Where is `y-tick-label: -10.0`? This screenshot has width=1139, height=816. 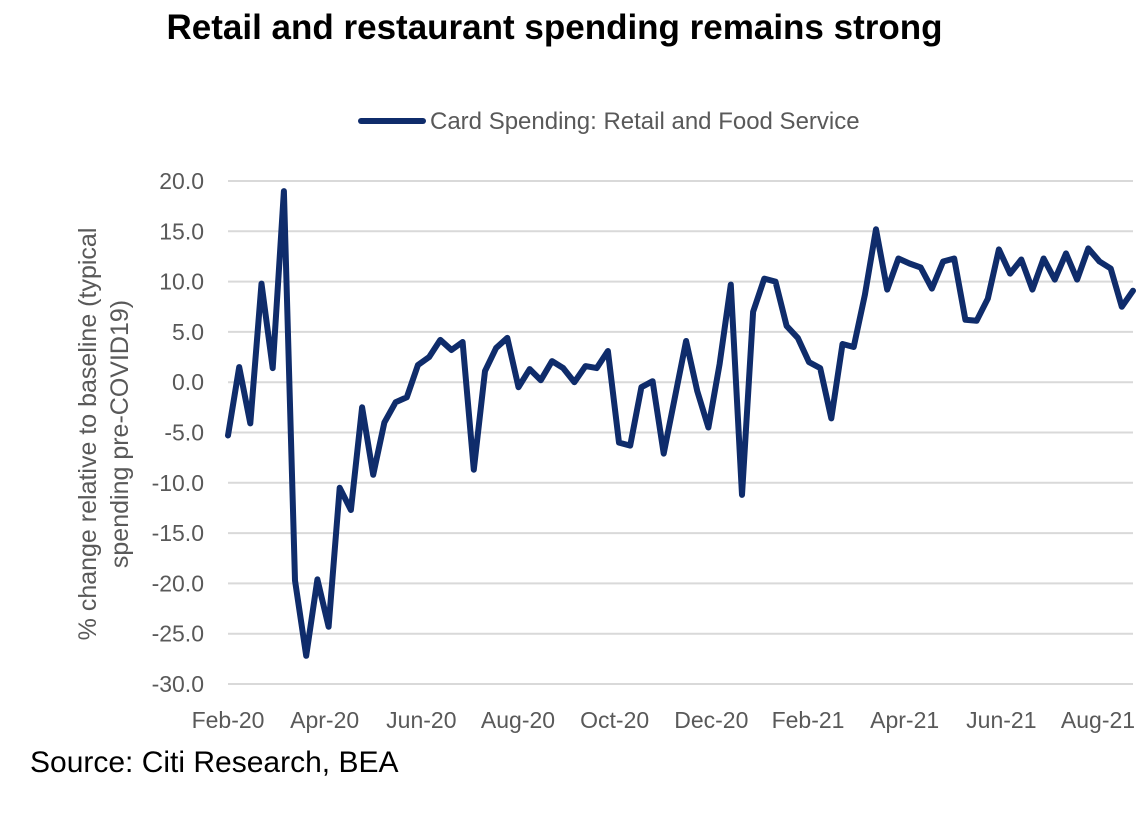
y-tick-label: -10.0 is located at coordinates (178, 483).